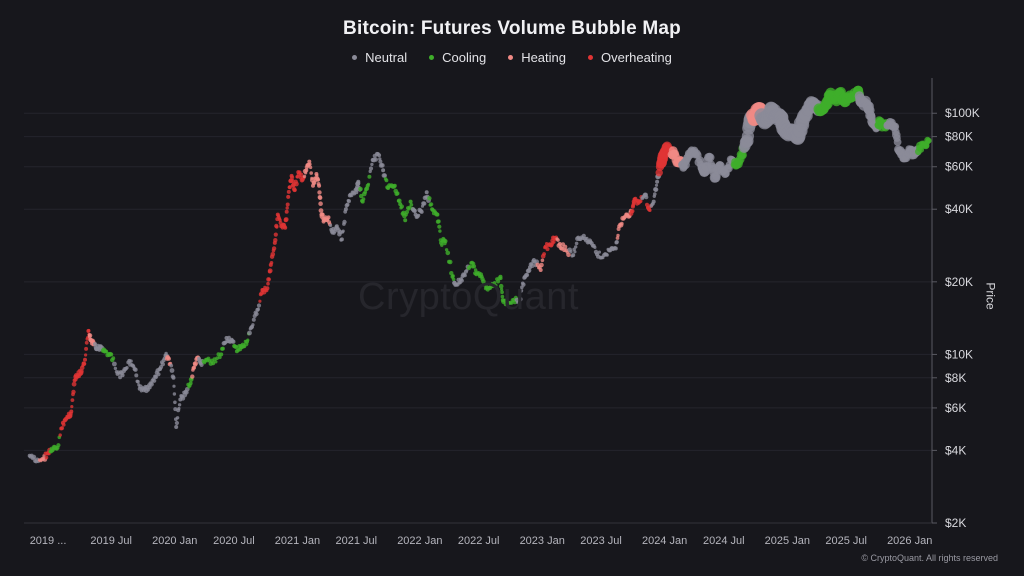 Image resolution: width=1024 pixels, height=576 pixels. I want to click on y-tick-labels: $2K $4K $6K $8K $10K $20K $40K $60K $80K $100K, so click(962, 318).